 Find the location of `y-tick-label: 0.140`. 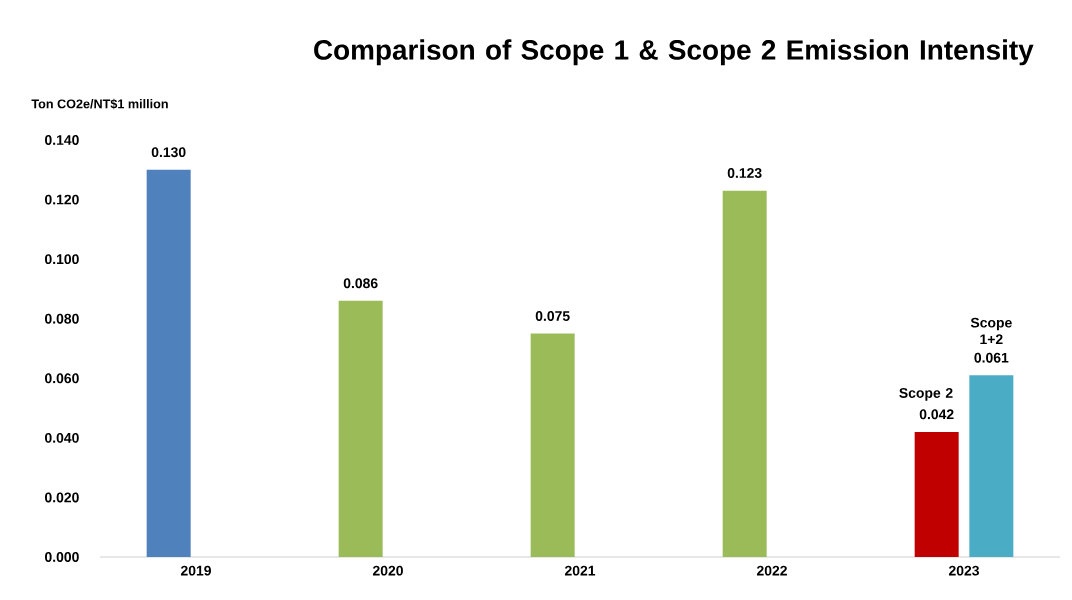

y-tick-label: 0.140 is located at coordinates (62, 140).